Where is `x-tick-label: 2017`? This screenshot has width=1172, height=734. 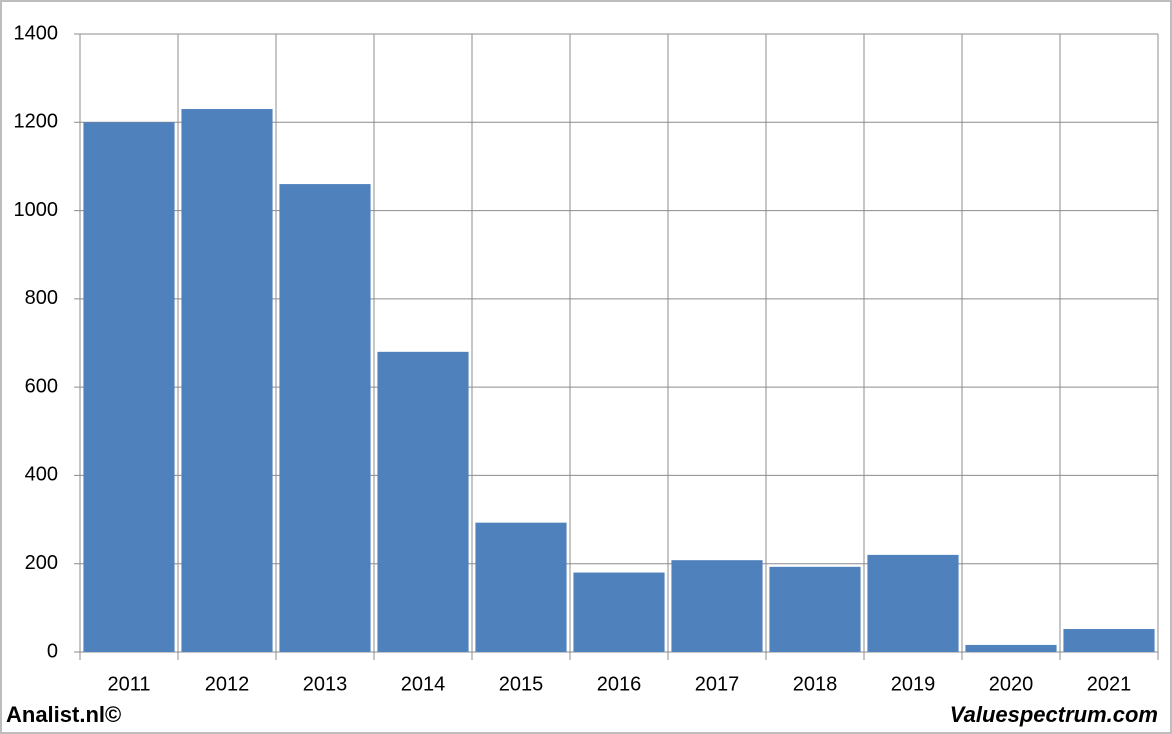
x-tick-label: 2017 is located at coordinates (717, 684).